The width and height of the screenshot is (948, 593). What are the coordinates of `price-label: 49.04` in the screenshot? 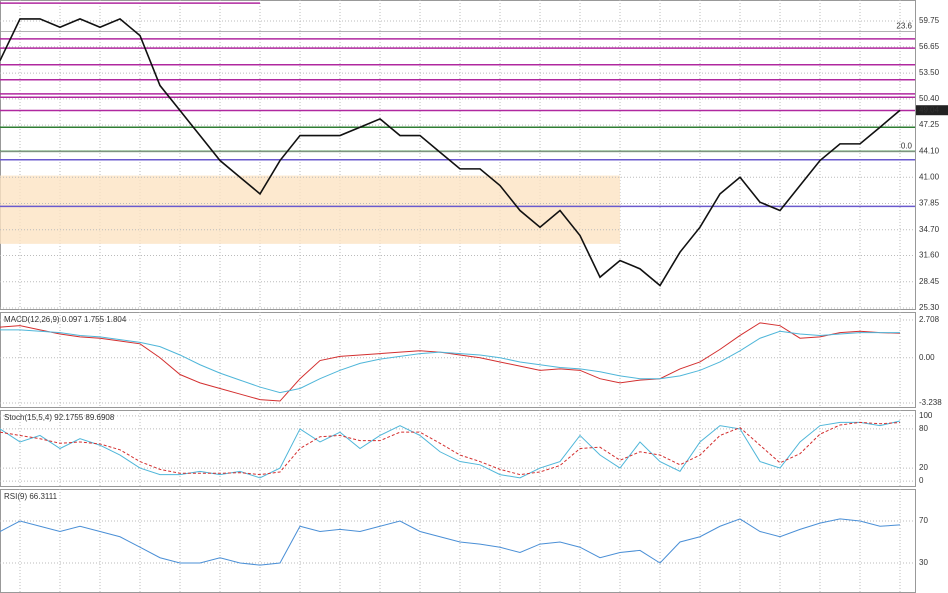 It's located at (929, 109).